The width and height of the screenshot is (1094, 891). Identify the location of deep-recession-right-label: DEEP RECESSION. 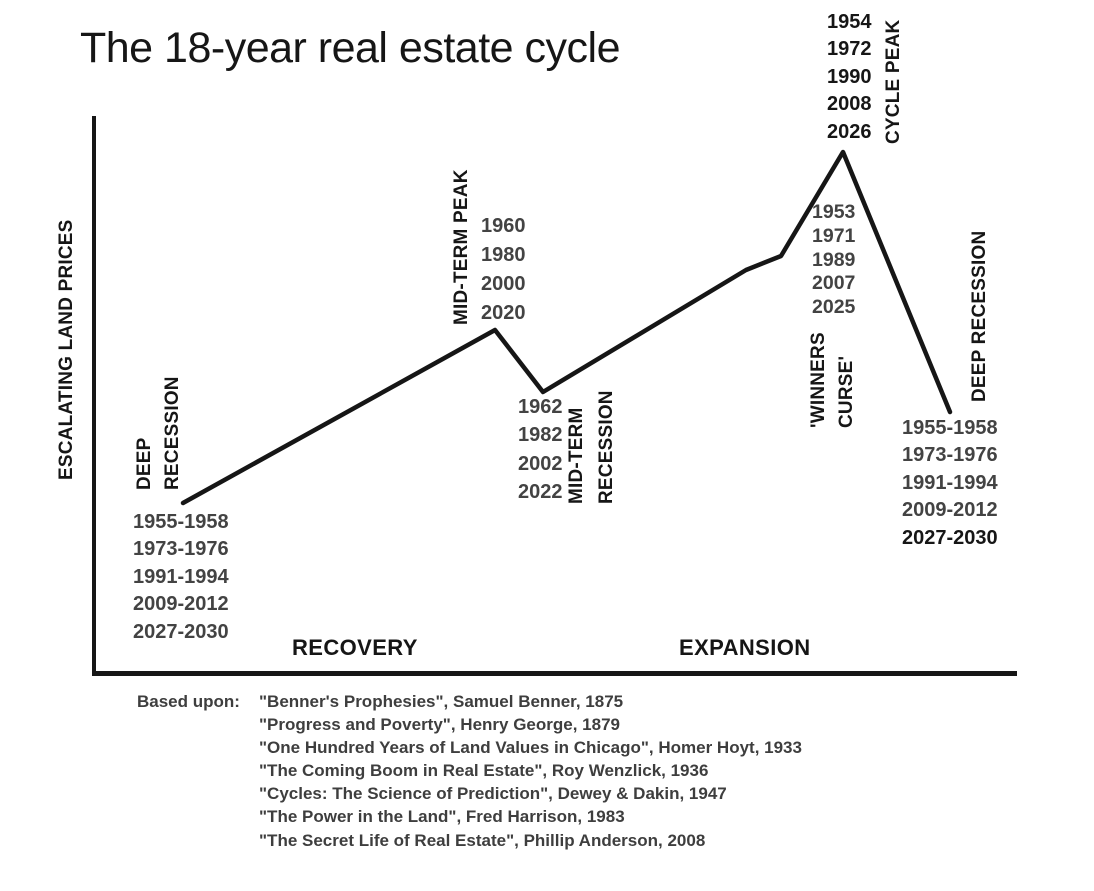
(979, 316).